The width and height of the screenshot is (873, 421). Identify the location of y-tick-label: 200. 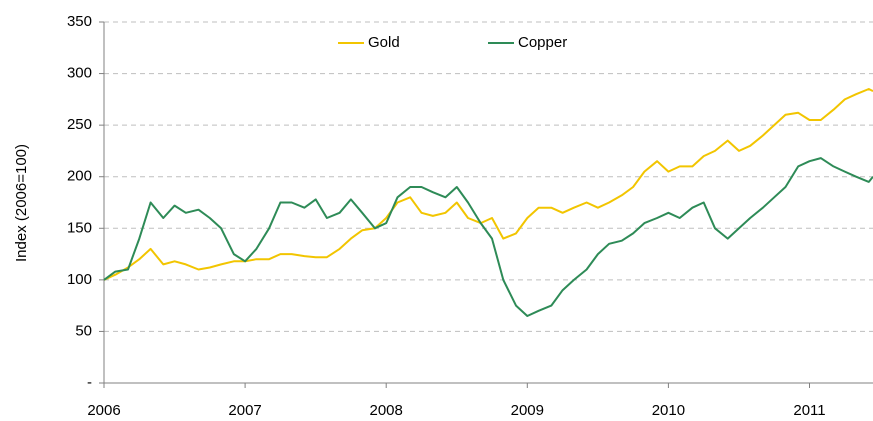
(79, 176).